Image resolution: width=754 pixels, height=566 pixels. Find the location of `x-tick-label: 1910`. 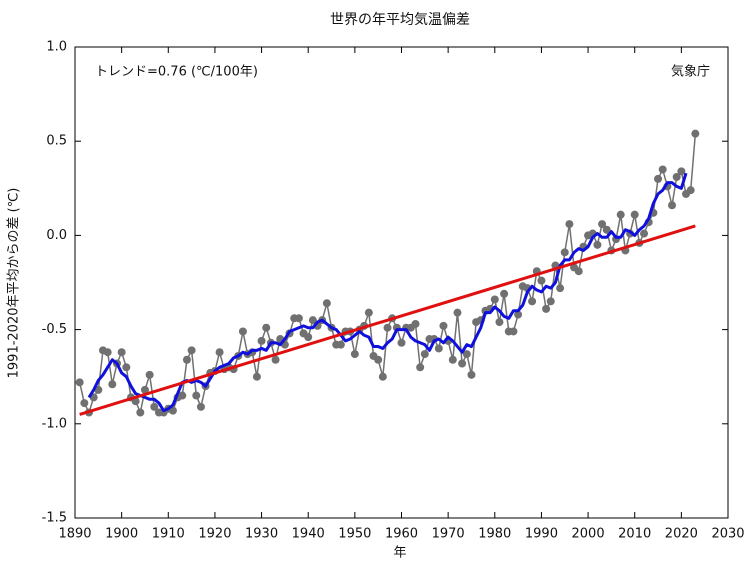

x-tick-label: 1910 is located at coordinates (168, 534).